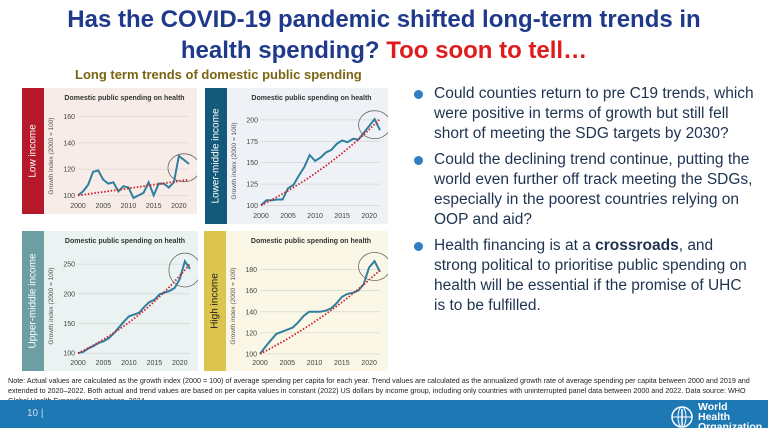  I want to click on title-line-2: health spending?, so click(280, 50).